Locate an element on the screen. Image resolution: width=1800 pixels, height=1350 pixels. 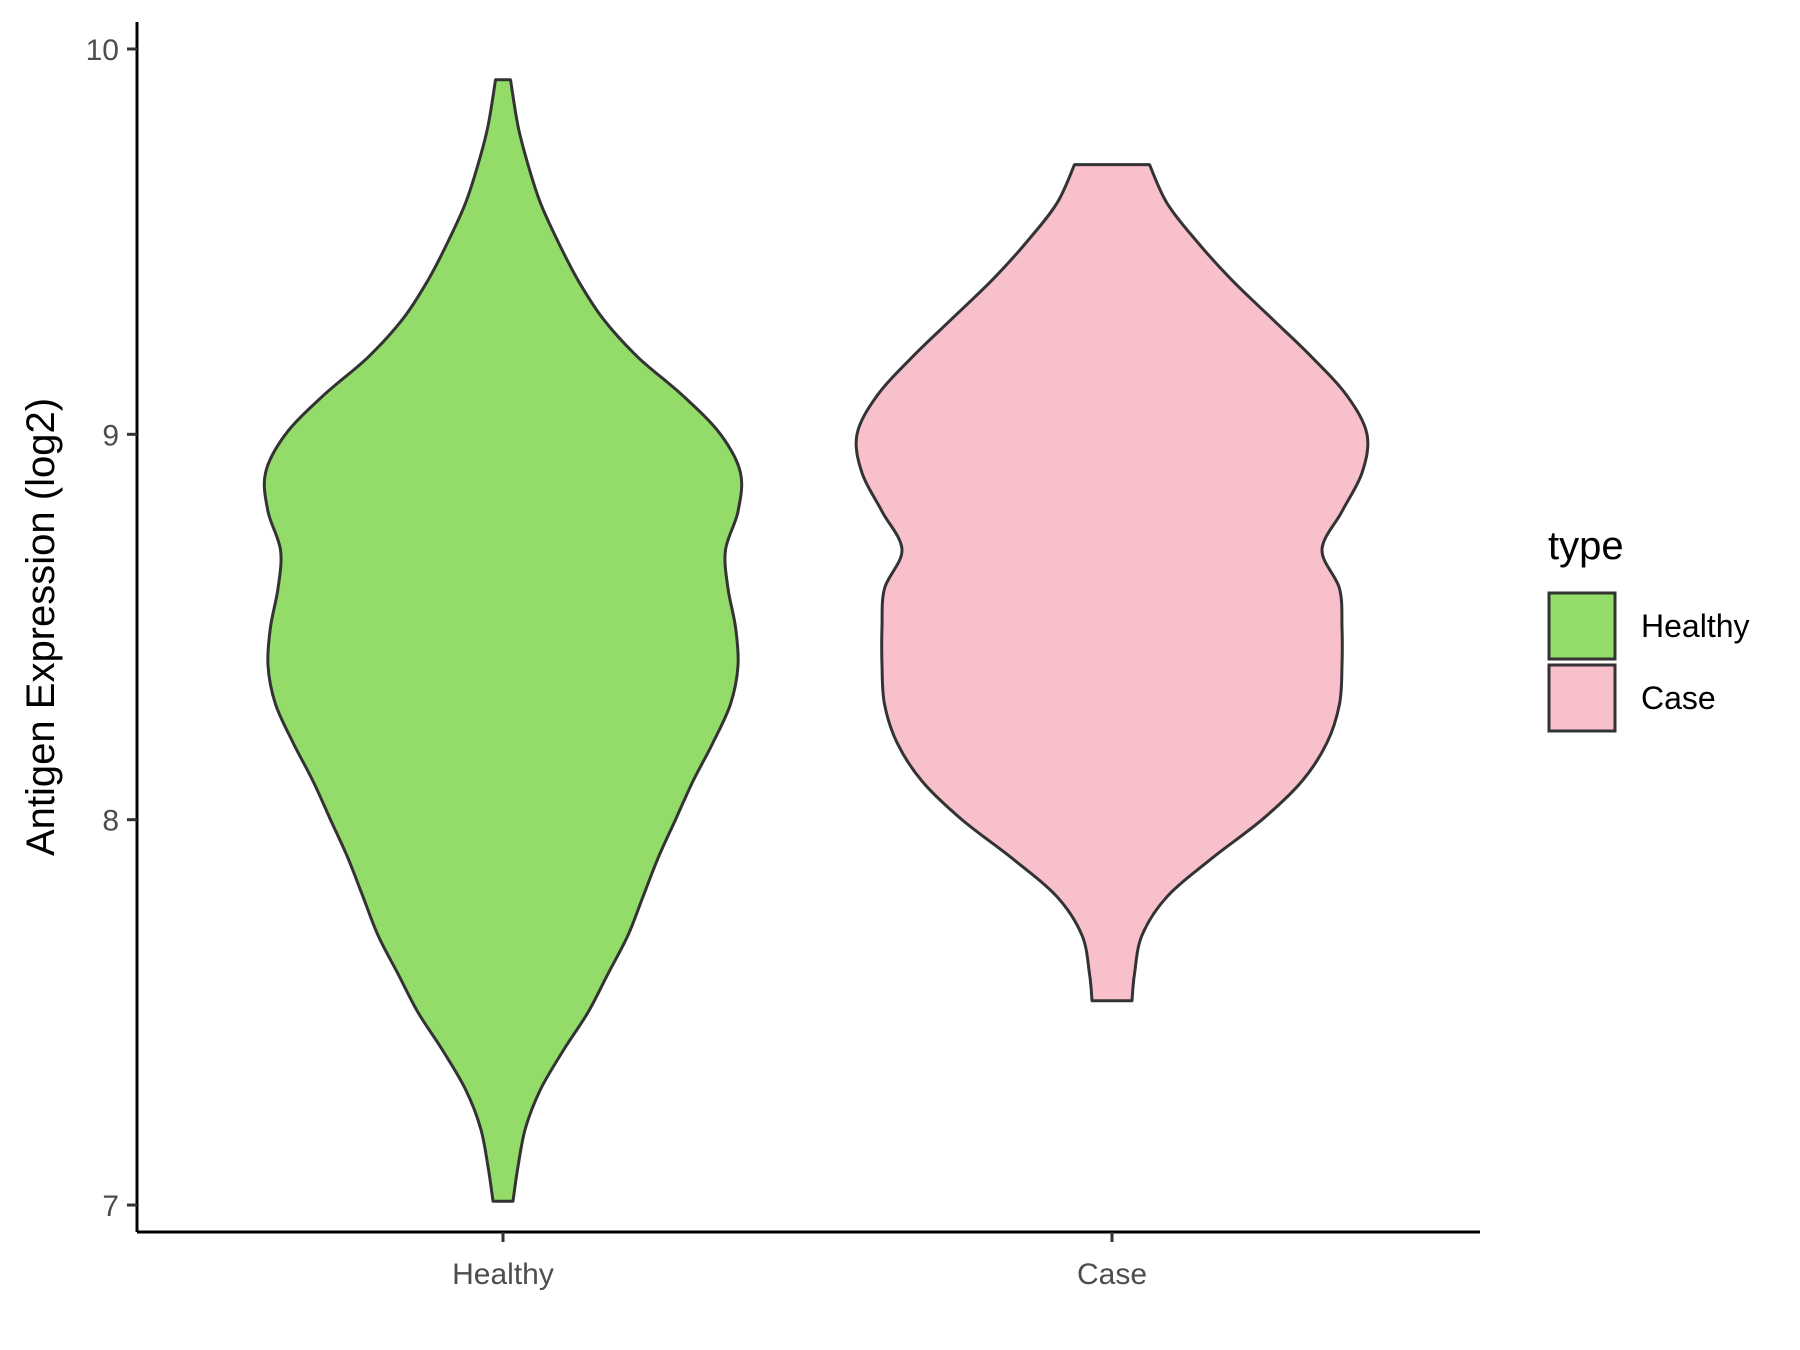
legend-label-healthy: Healthy is located at coordinates (1695, 626).